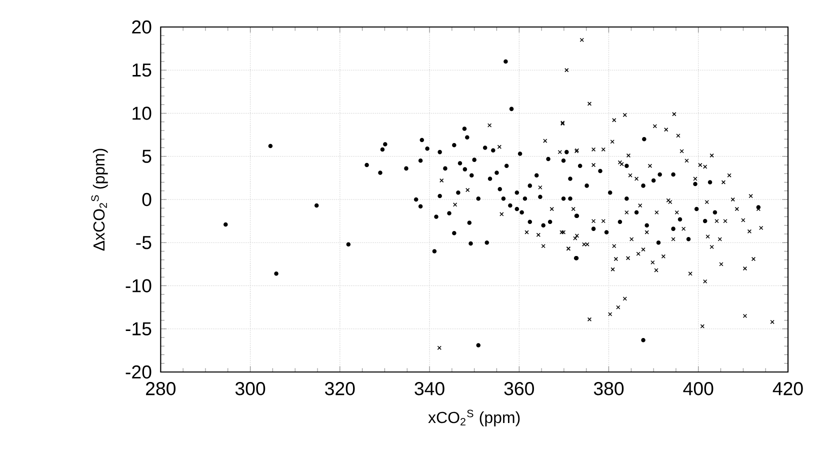 Image resolution: width=814 pixels, height=459 pixels. What do you see at coordinates (142, 70) in the screenshot?
I see `y-tick-label: 15` at bounding box center [142, 70].